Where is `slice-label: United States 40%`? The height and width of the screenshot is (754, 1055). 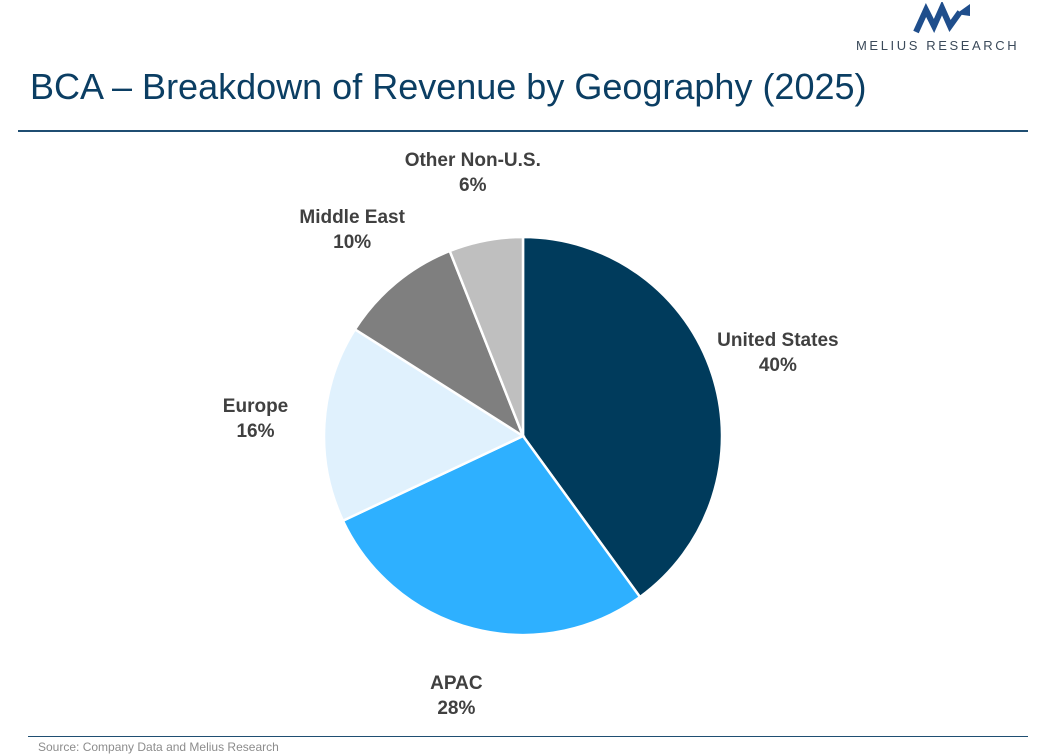 slice-label: United States 40% is located at coordinates (777, 353).